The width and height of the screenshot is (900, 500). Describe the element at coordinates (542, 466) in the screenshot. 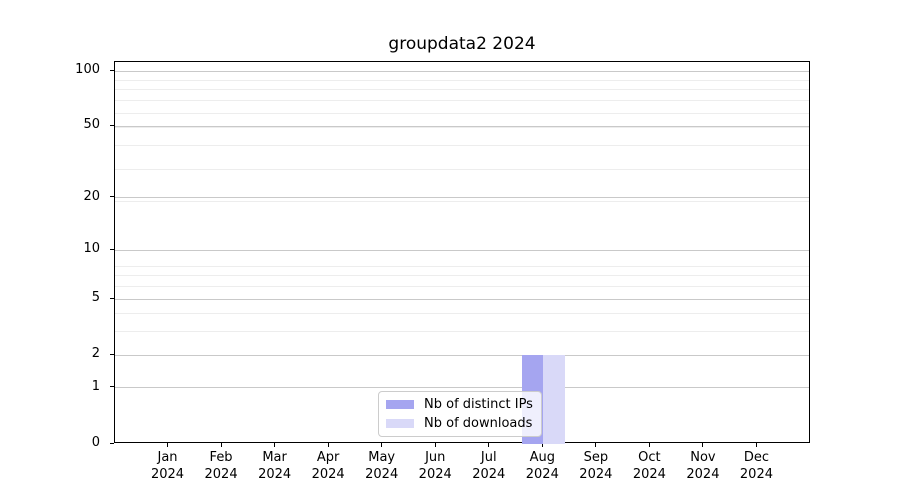

I see `x-tick-label: Aug 2024` at that location.